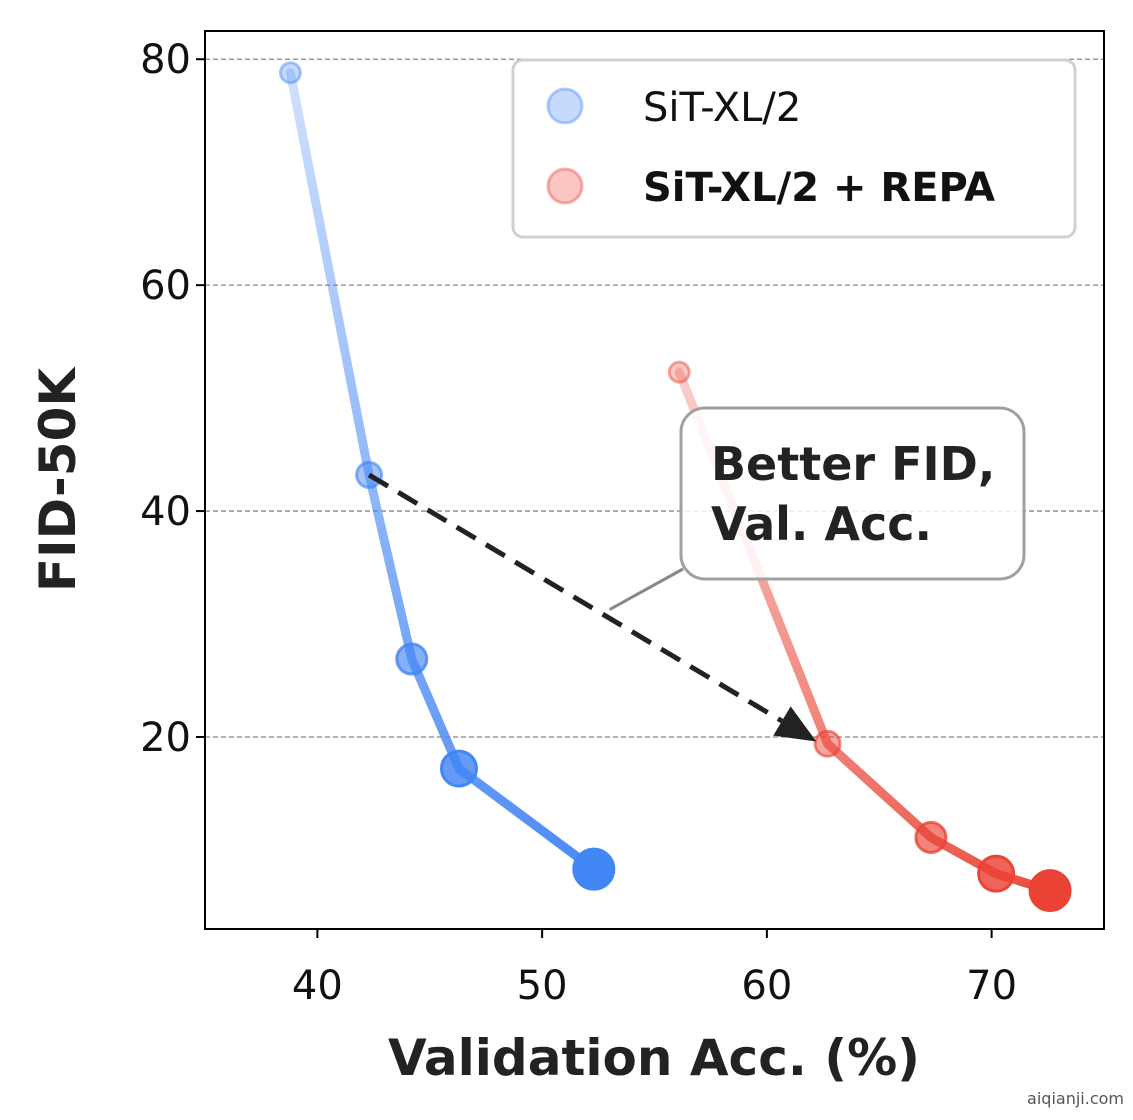 The width and height of the screenshot is (1133, 1120). What do you see at coordinates (542, 986) in the screenshot?
I see `x-tick-label-50: 50` at bounding box center [542, 986].